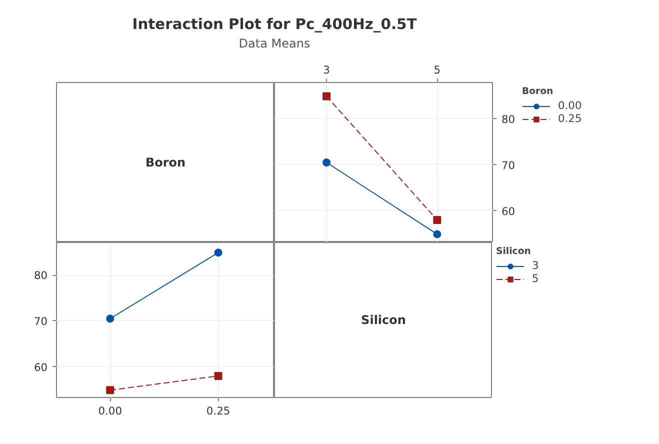 The height and width of the screenshot is (444, 659). Describe the element at coordinates (536, 265) in the screenshot. I see `legend-label: 3` at that location.